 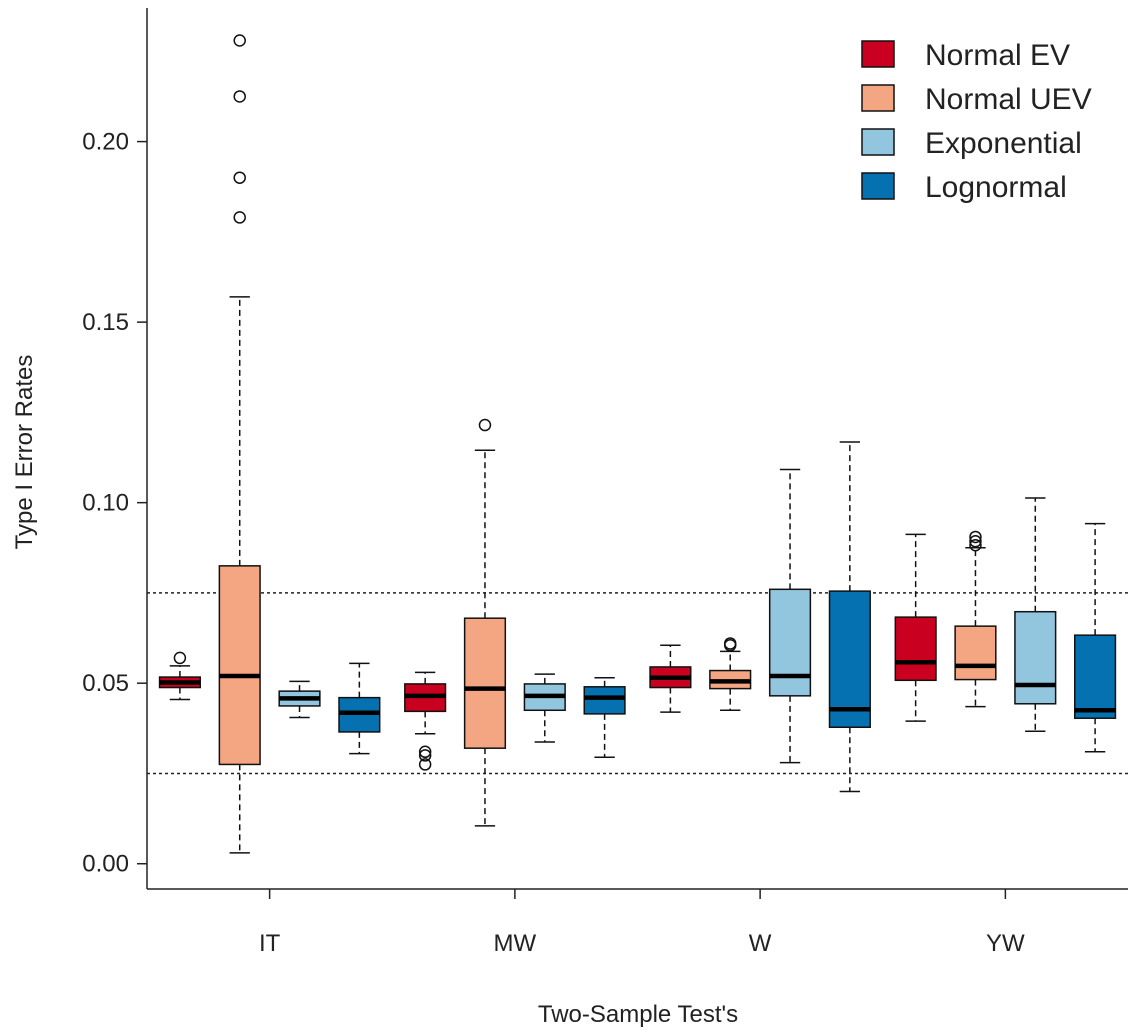 I want to click on legend-label: Exponential, so click(x=1003, y=143).